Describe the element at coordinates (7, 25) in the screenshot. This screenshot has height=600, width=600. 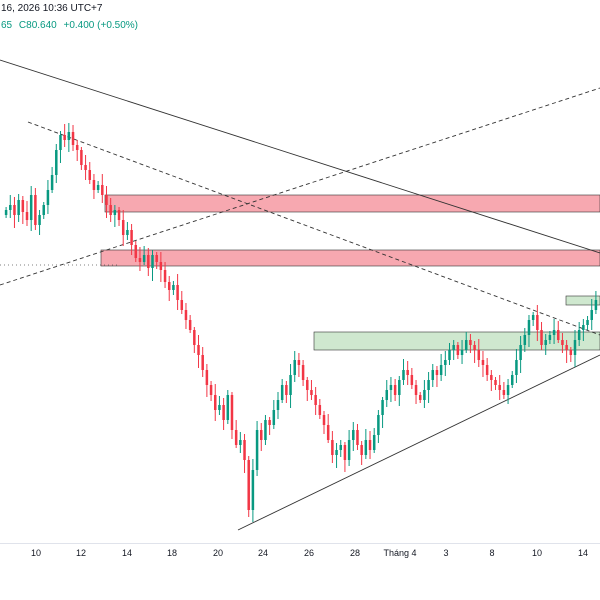
I see `ohlc-fragment: 65` at that location.